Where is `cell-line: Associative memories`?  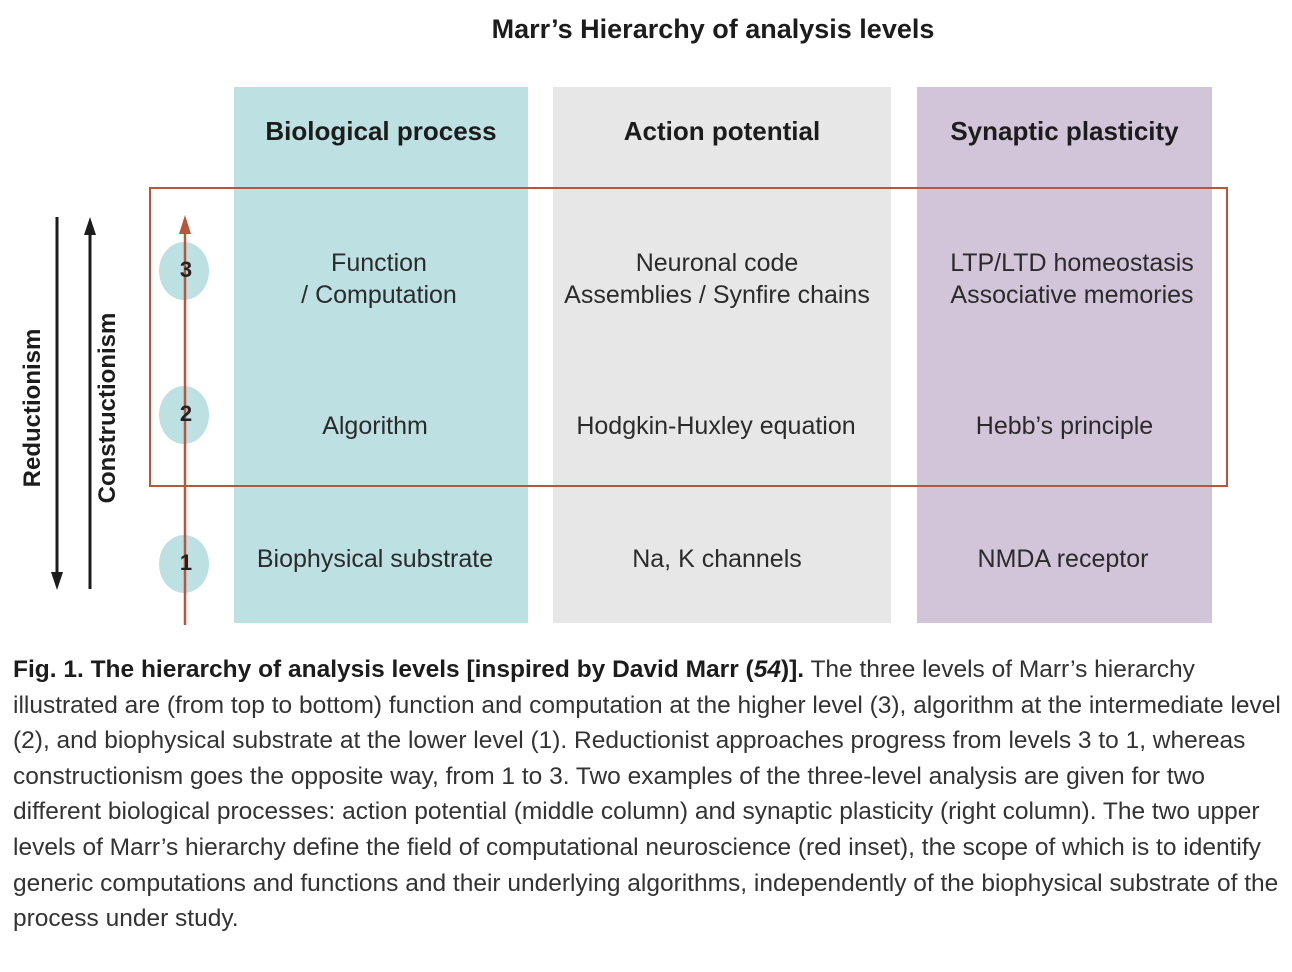 cell-line: Associative memories is located at coordinates (1072, 295).